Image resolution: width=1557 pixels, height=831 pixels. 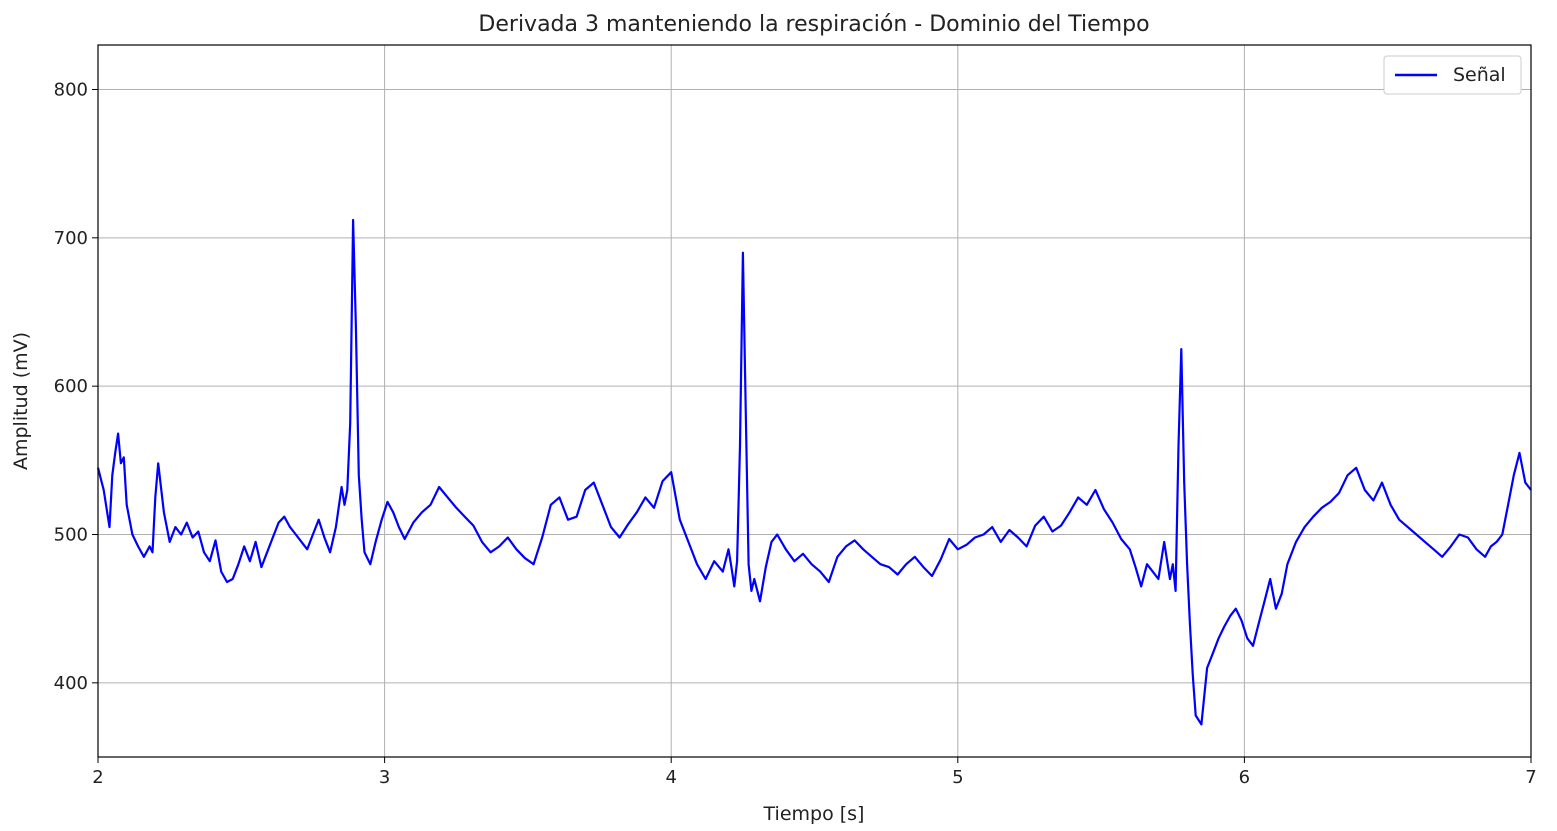 I want to click on y-tick-label: 400, so click(x=71, y=683).